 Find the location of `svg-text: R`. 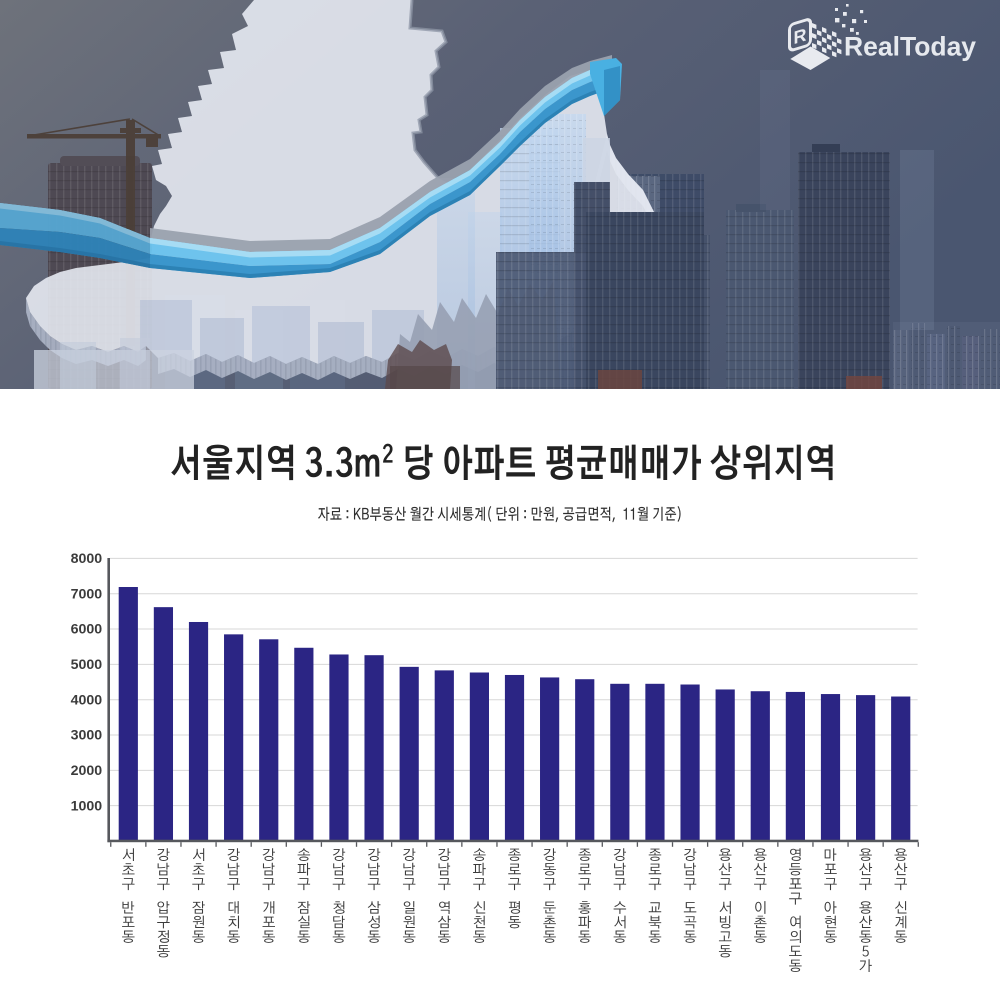

svg-text: R is located at coordinates (800, 36).